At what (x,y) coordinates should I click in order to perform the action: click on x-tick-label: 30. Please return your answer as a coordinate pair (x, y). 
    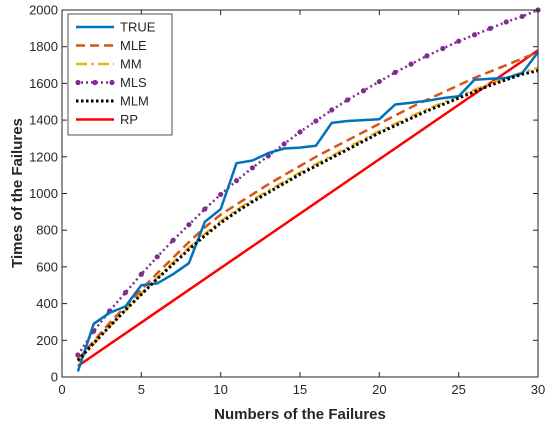
    Looking at the image, I should click on (538, 389).